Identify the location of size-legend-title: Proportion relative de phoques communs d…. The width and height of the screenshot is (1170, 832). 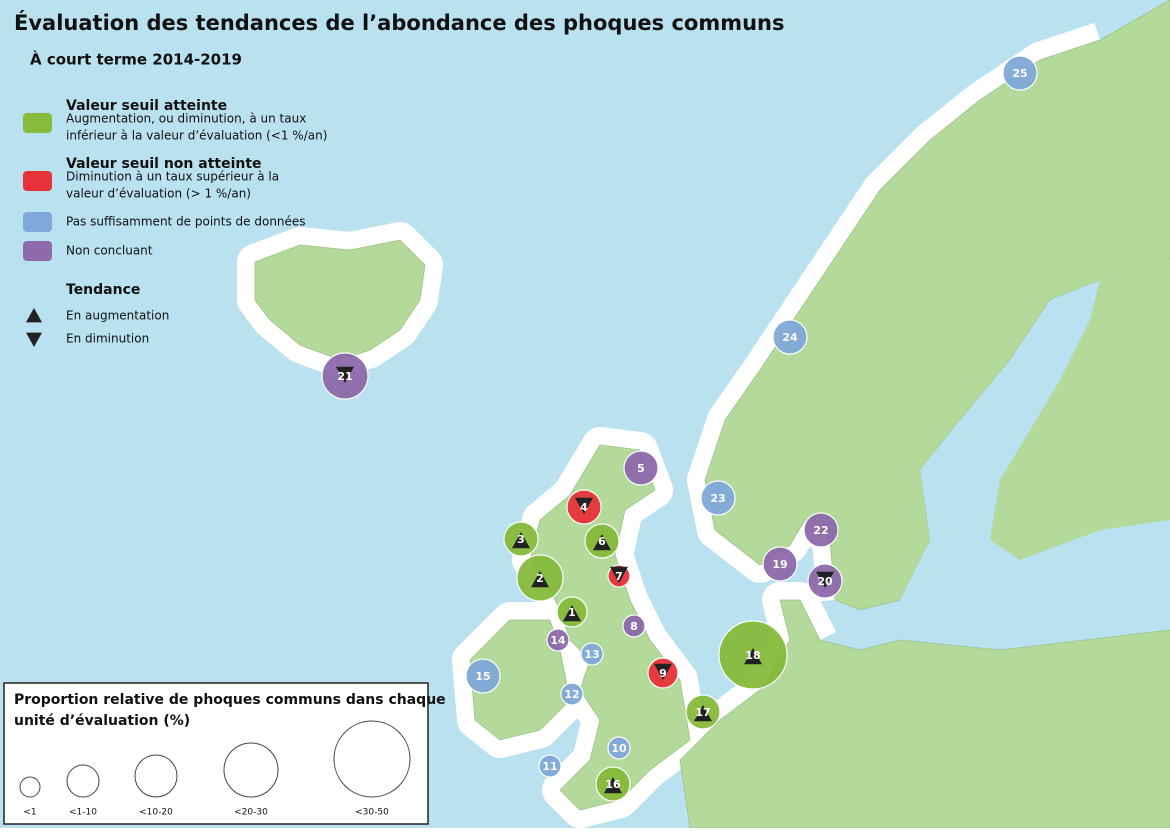
(230, 700).